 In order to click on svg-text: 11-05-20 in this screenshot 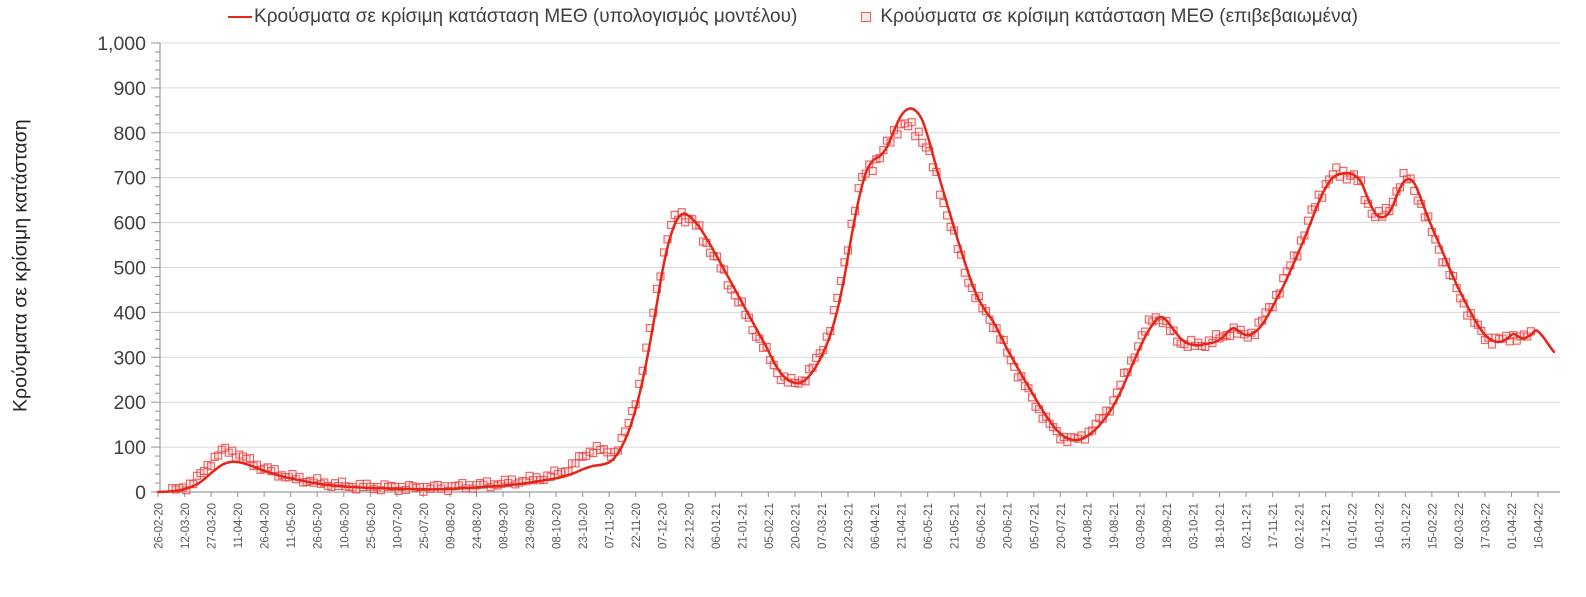, I will do `click(292, 525)`.